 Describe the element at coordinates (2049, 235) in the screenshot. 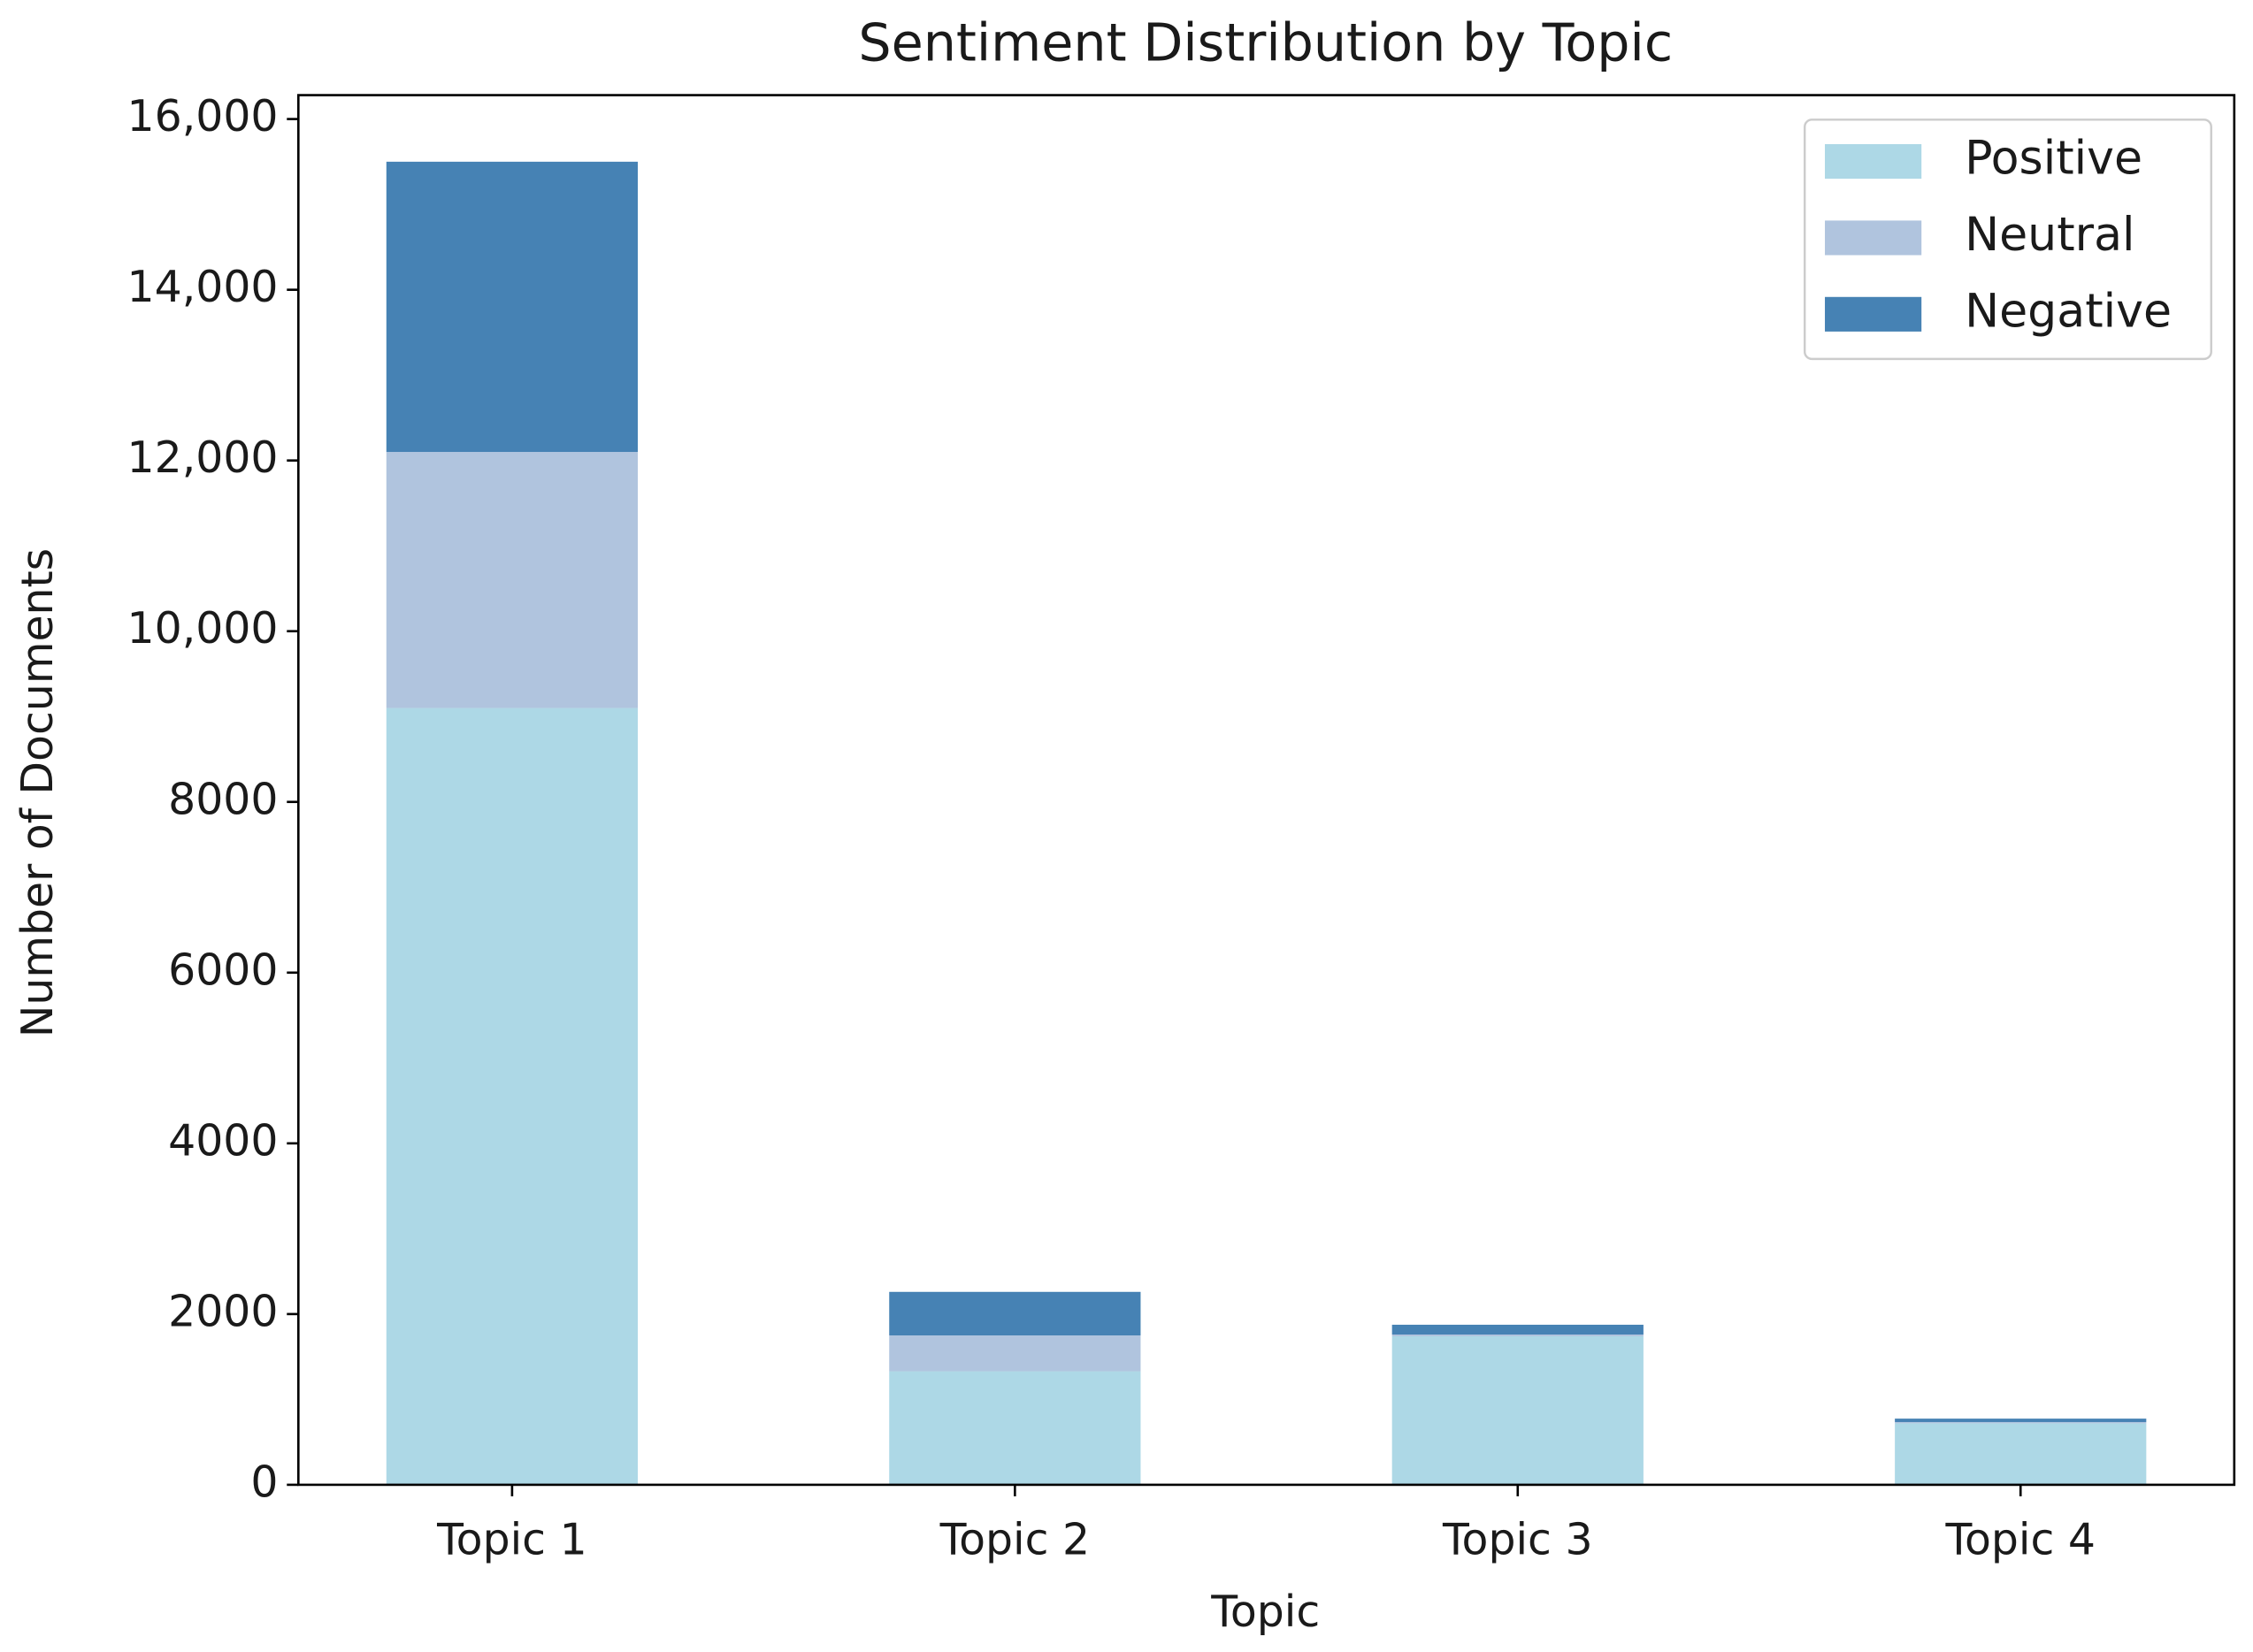

I see `legend-label: Neutral` at that location.